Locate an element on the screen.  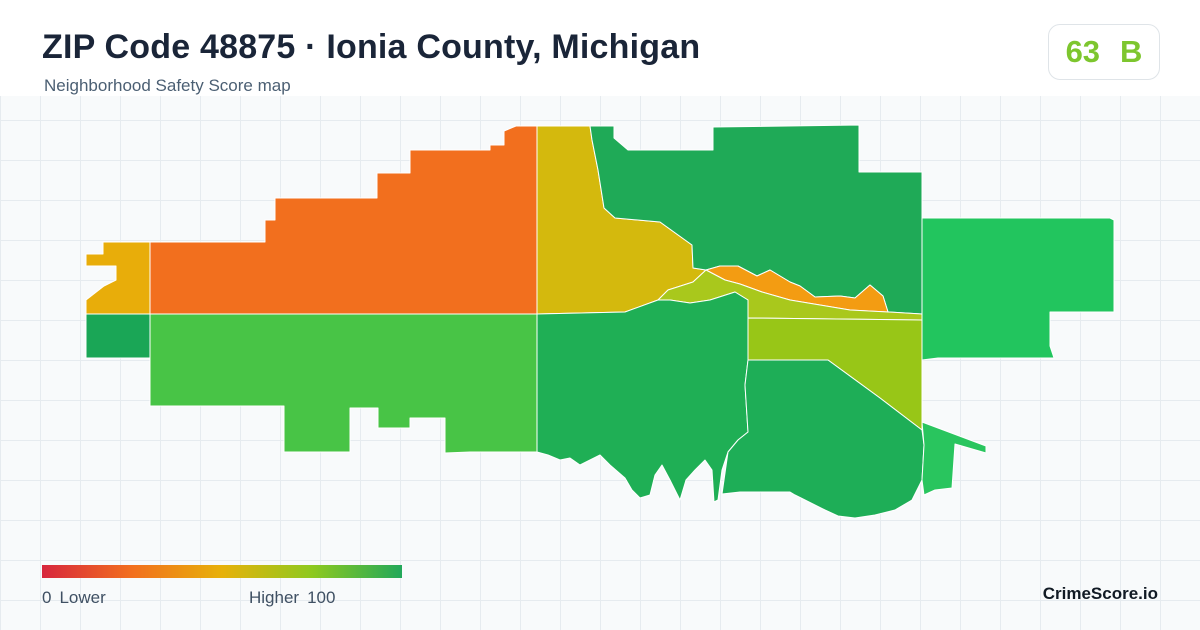
legend-max-label: Higher is located at coordinates (274, 597).